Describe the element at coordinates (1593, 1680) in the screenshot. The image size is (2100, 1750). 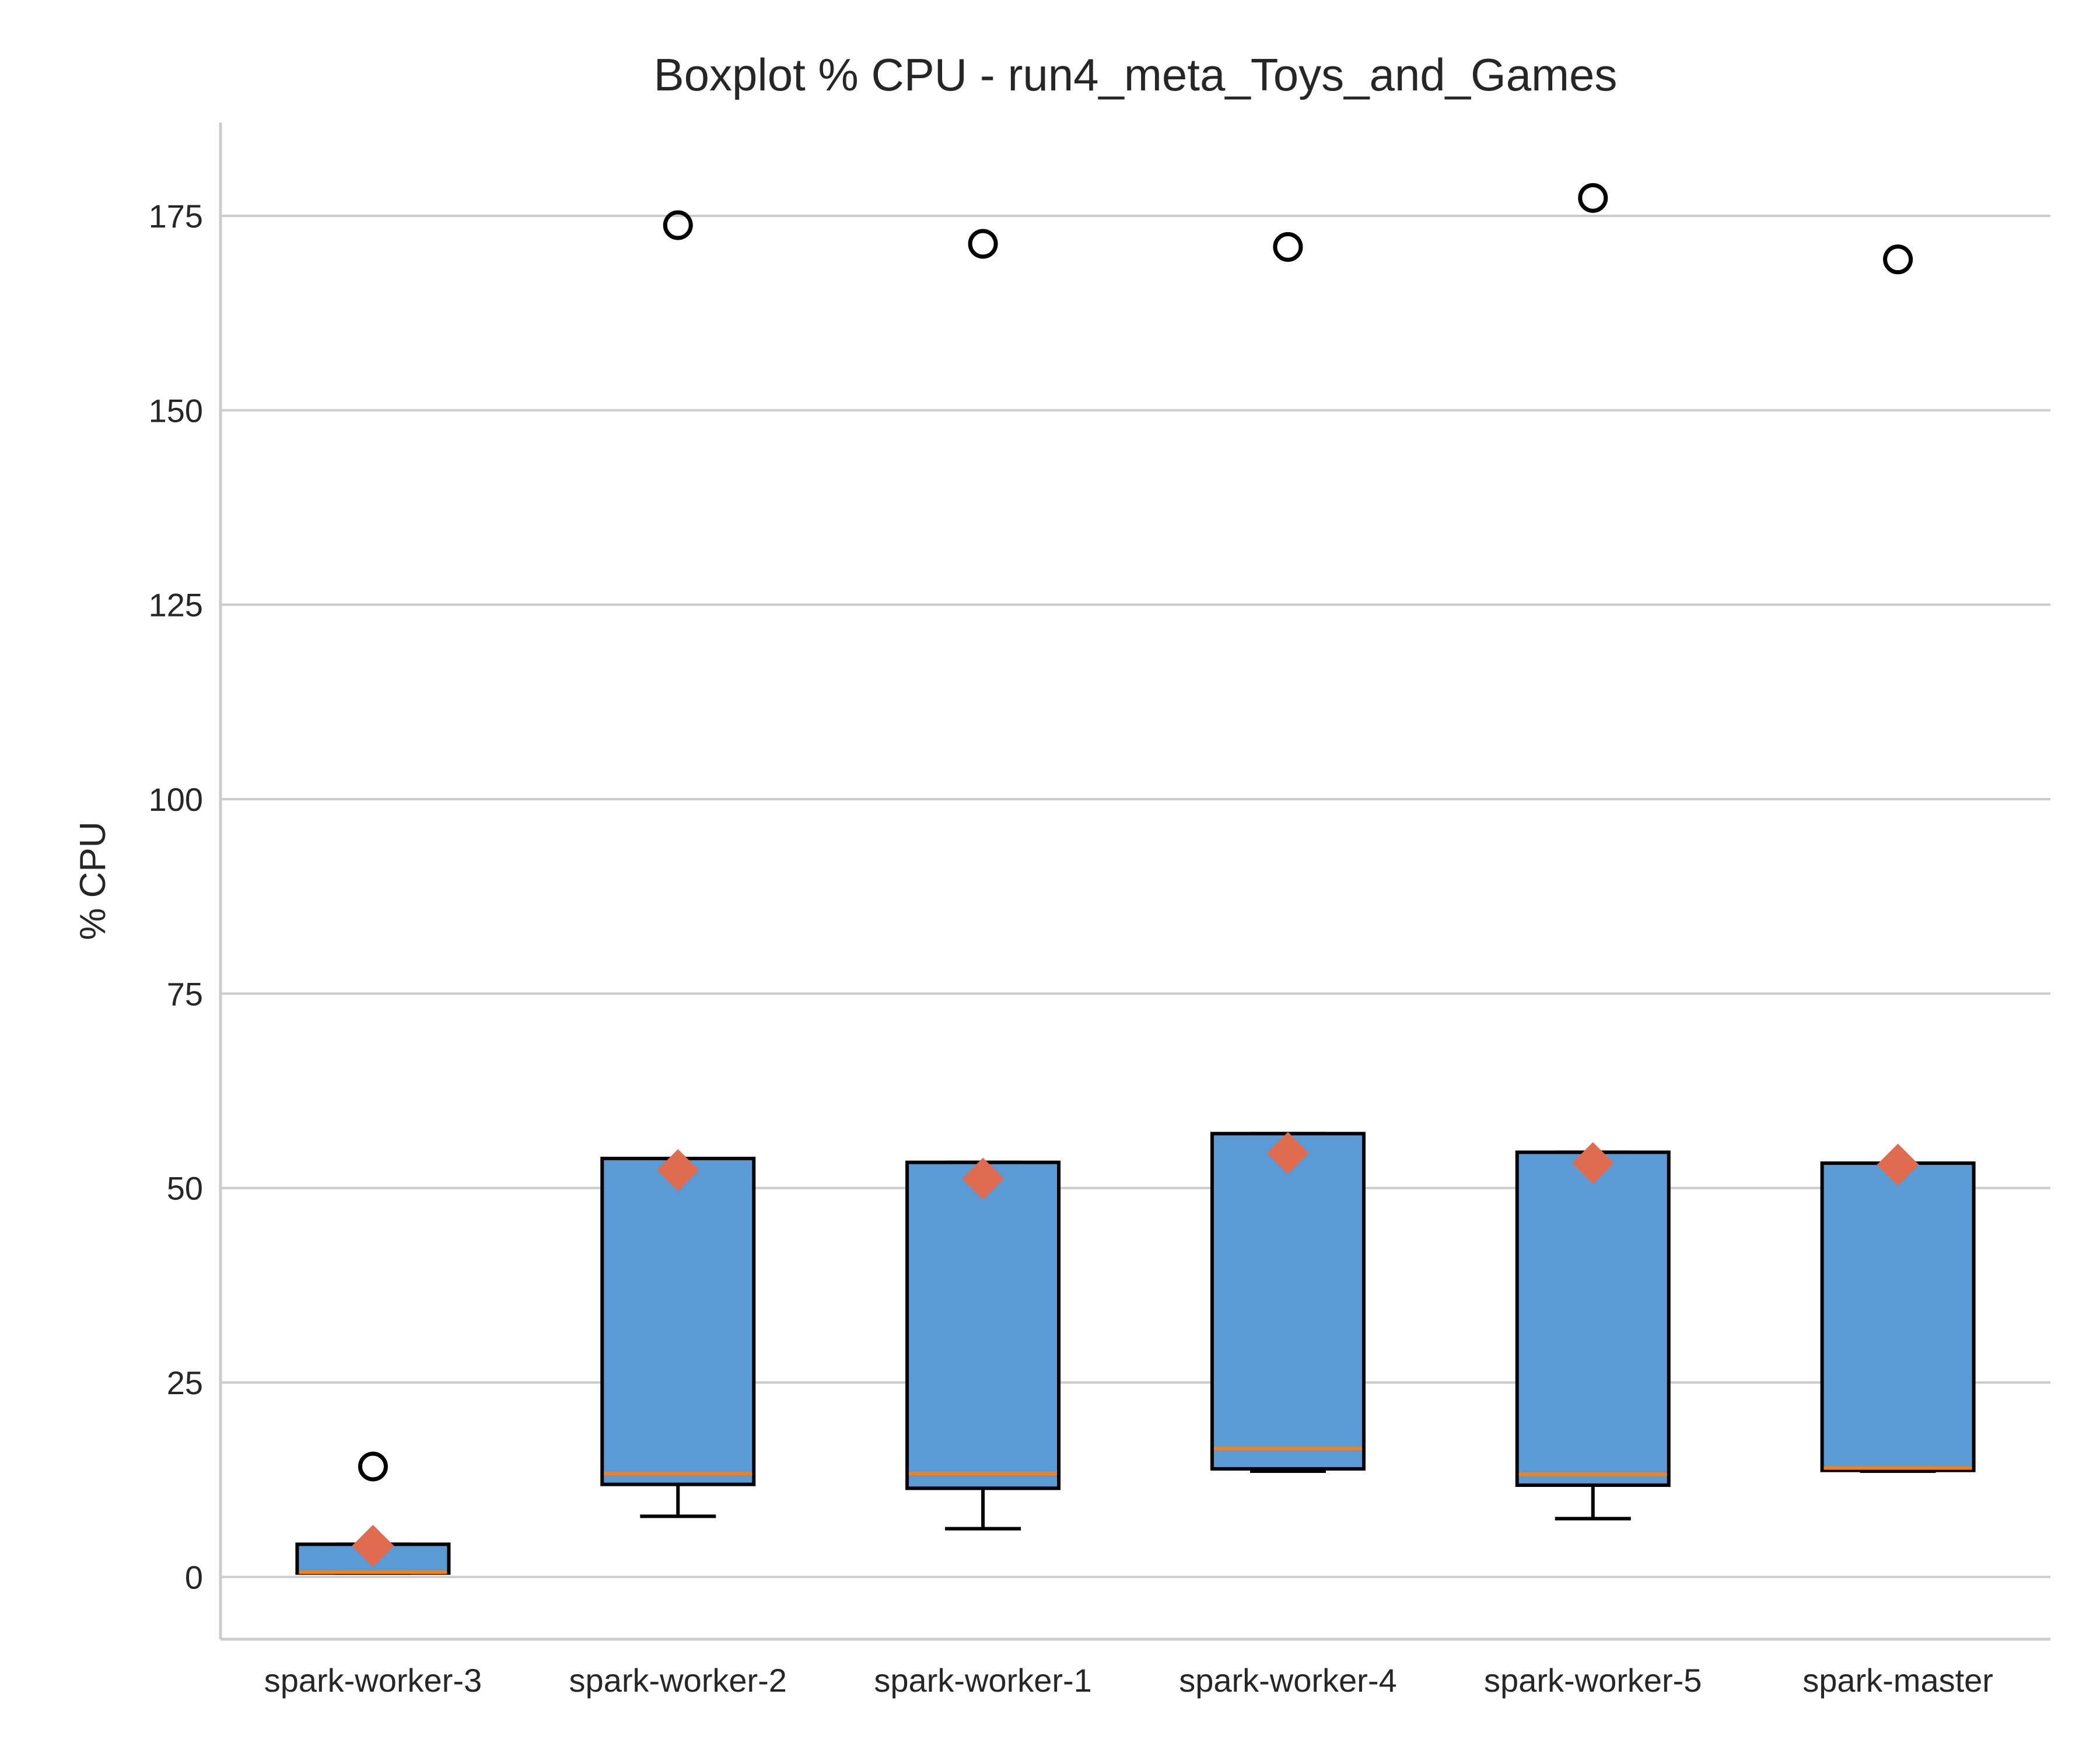
I see `x-tick-label: spark-worker-5` at that location.